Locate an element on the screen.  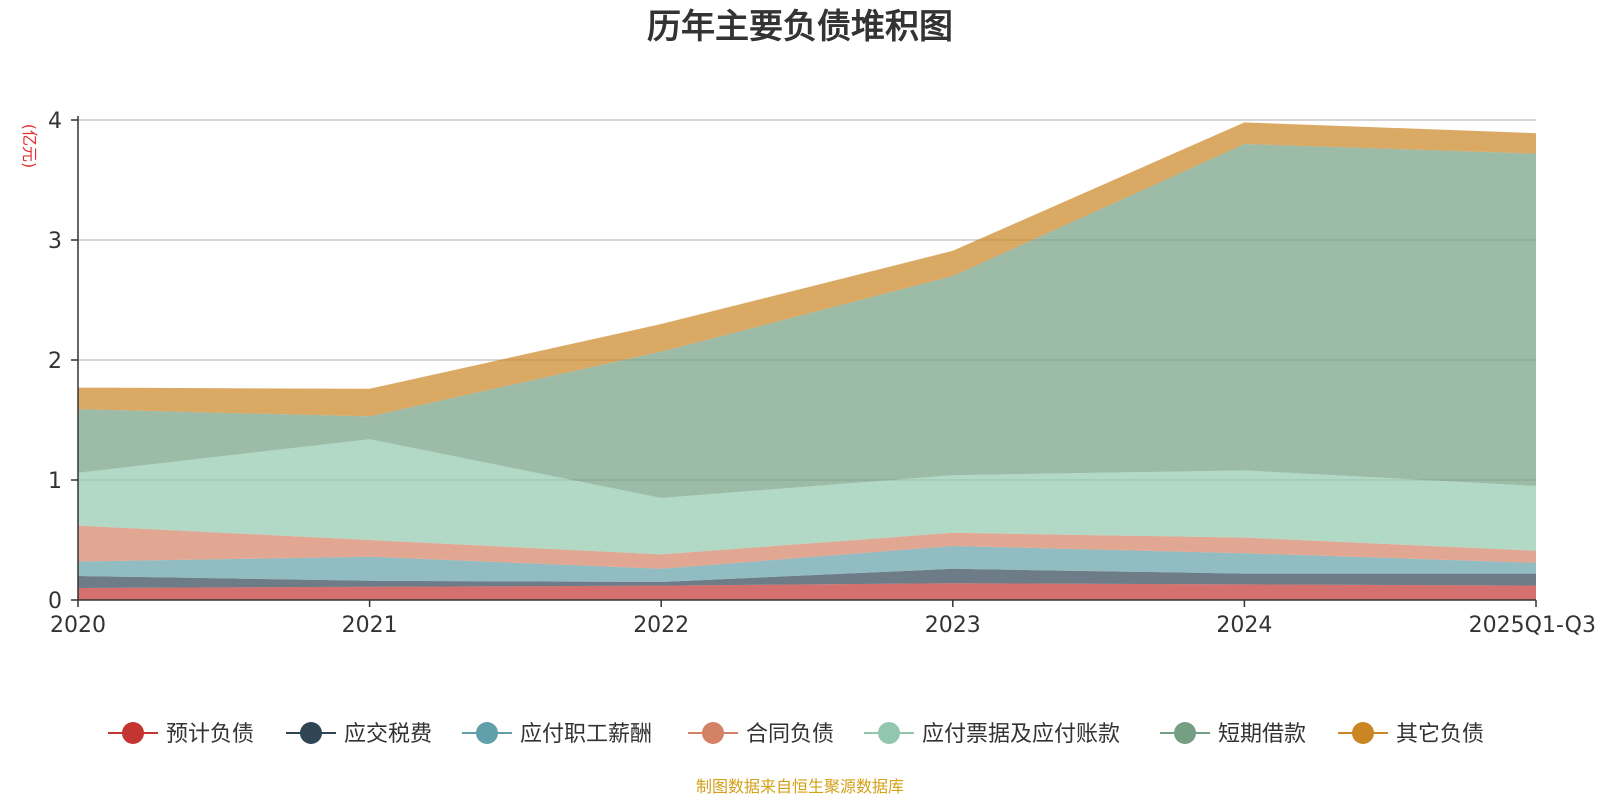
x-tick-label: 2020 is located at coordinates (78, 625).